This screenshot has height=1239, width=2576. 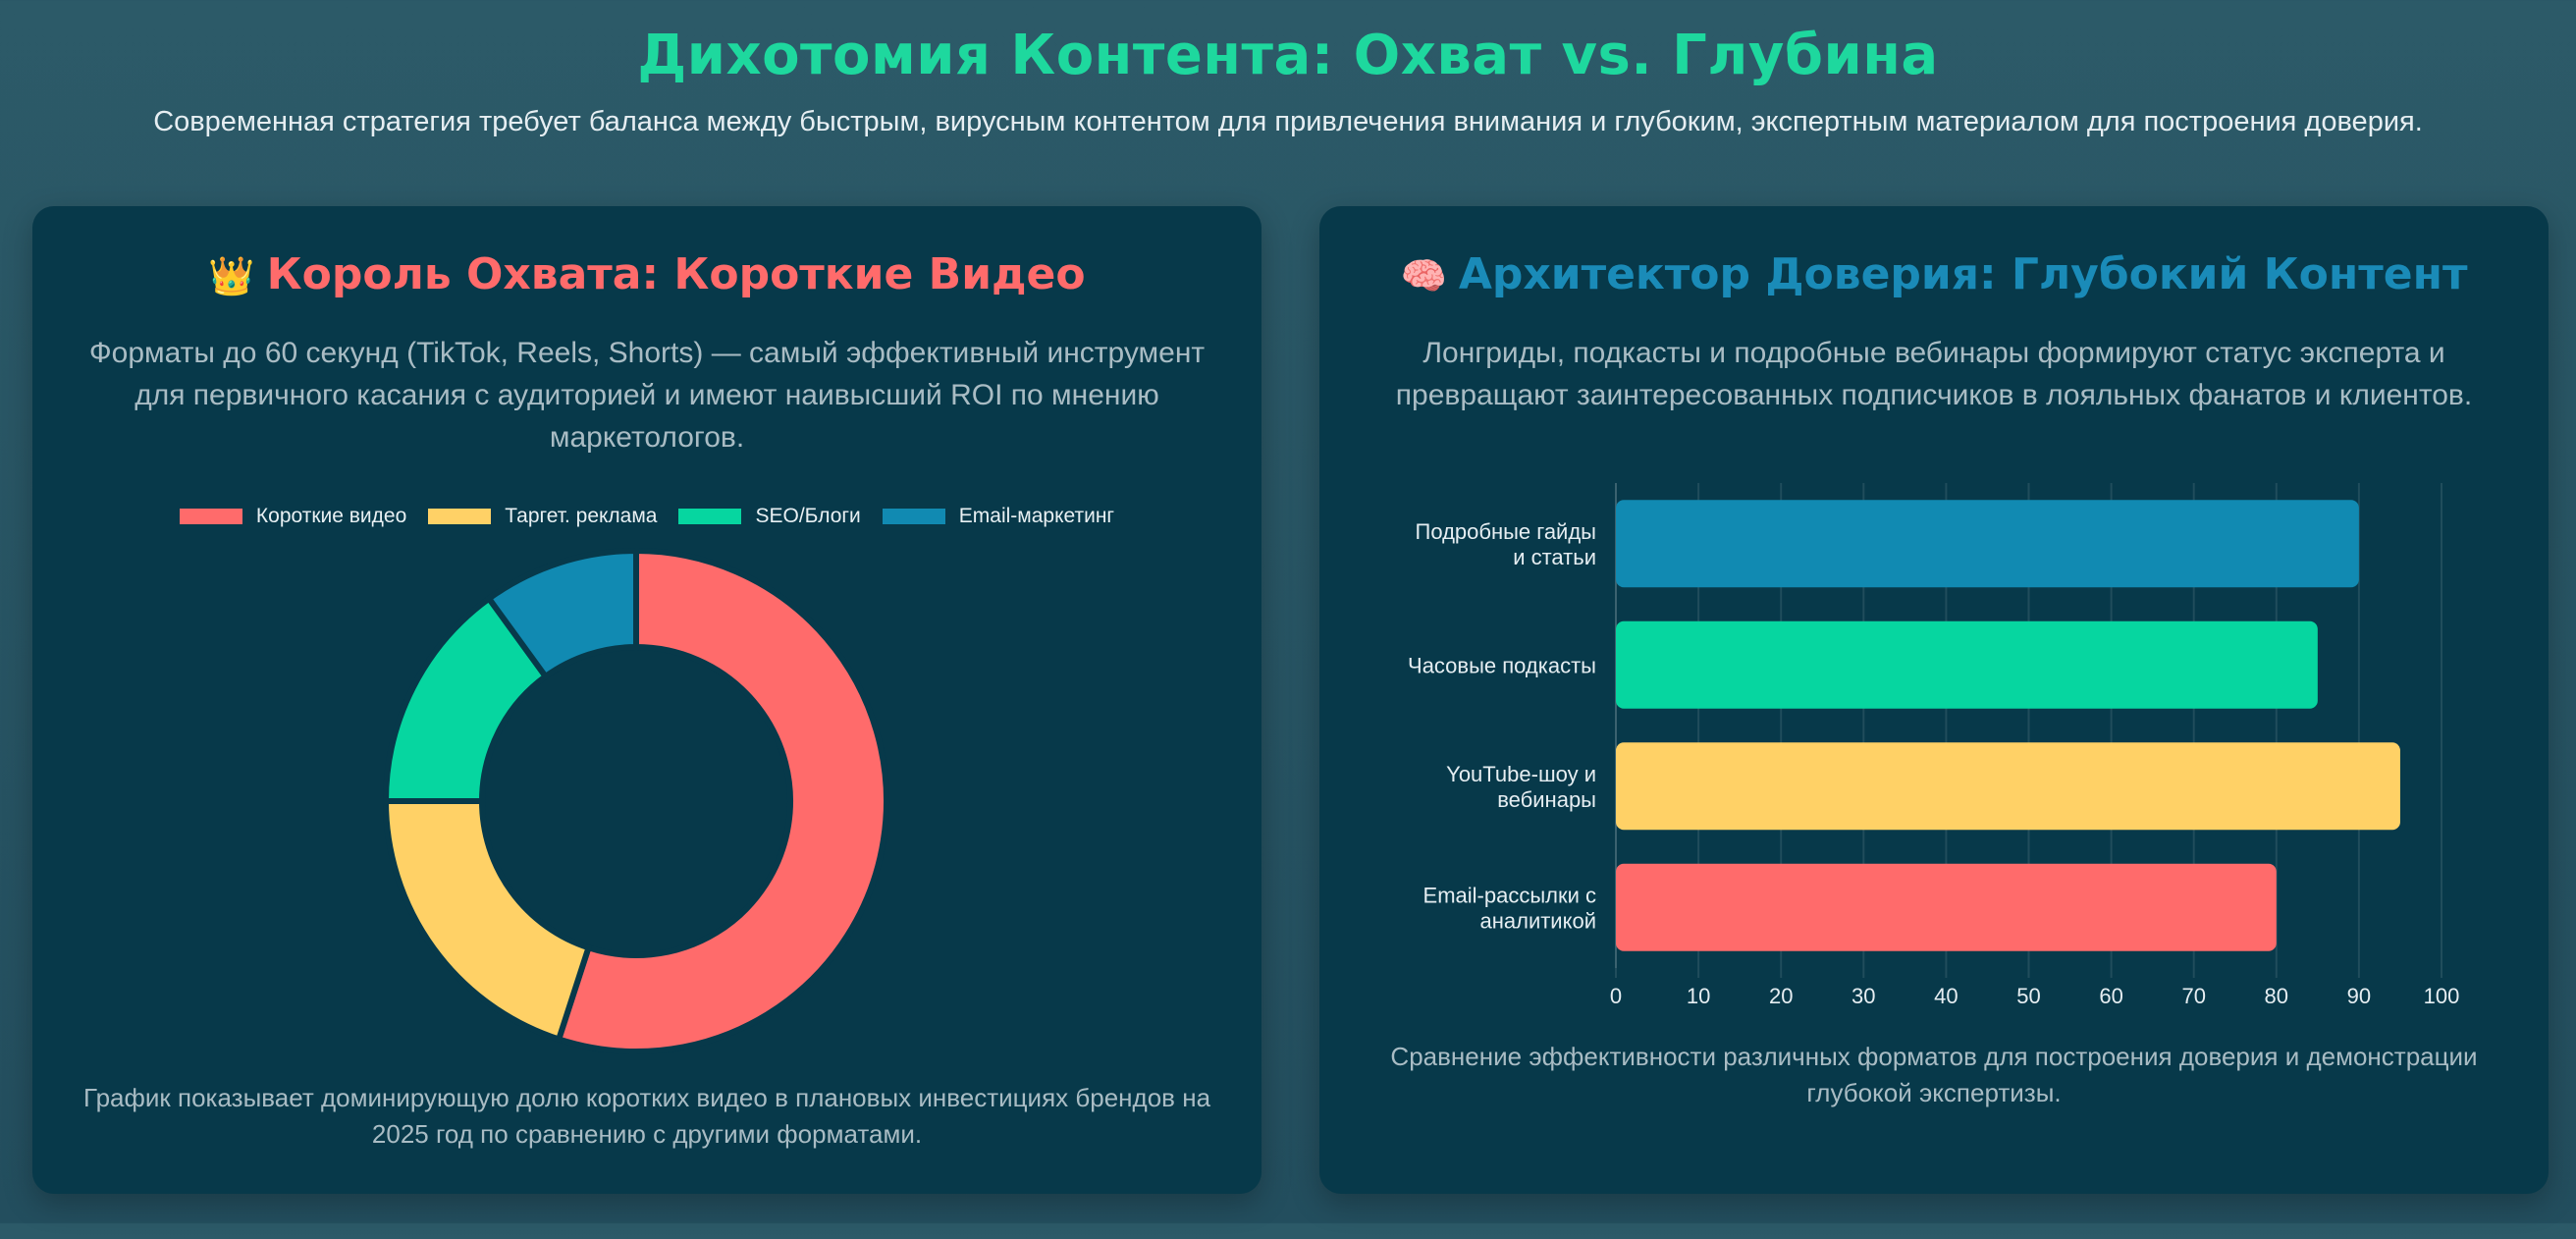 What do you see at coordinates (1554, 557) in the screenshot?
I see `y-tick-label: и статьи` at bounding box center [1554, 557].